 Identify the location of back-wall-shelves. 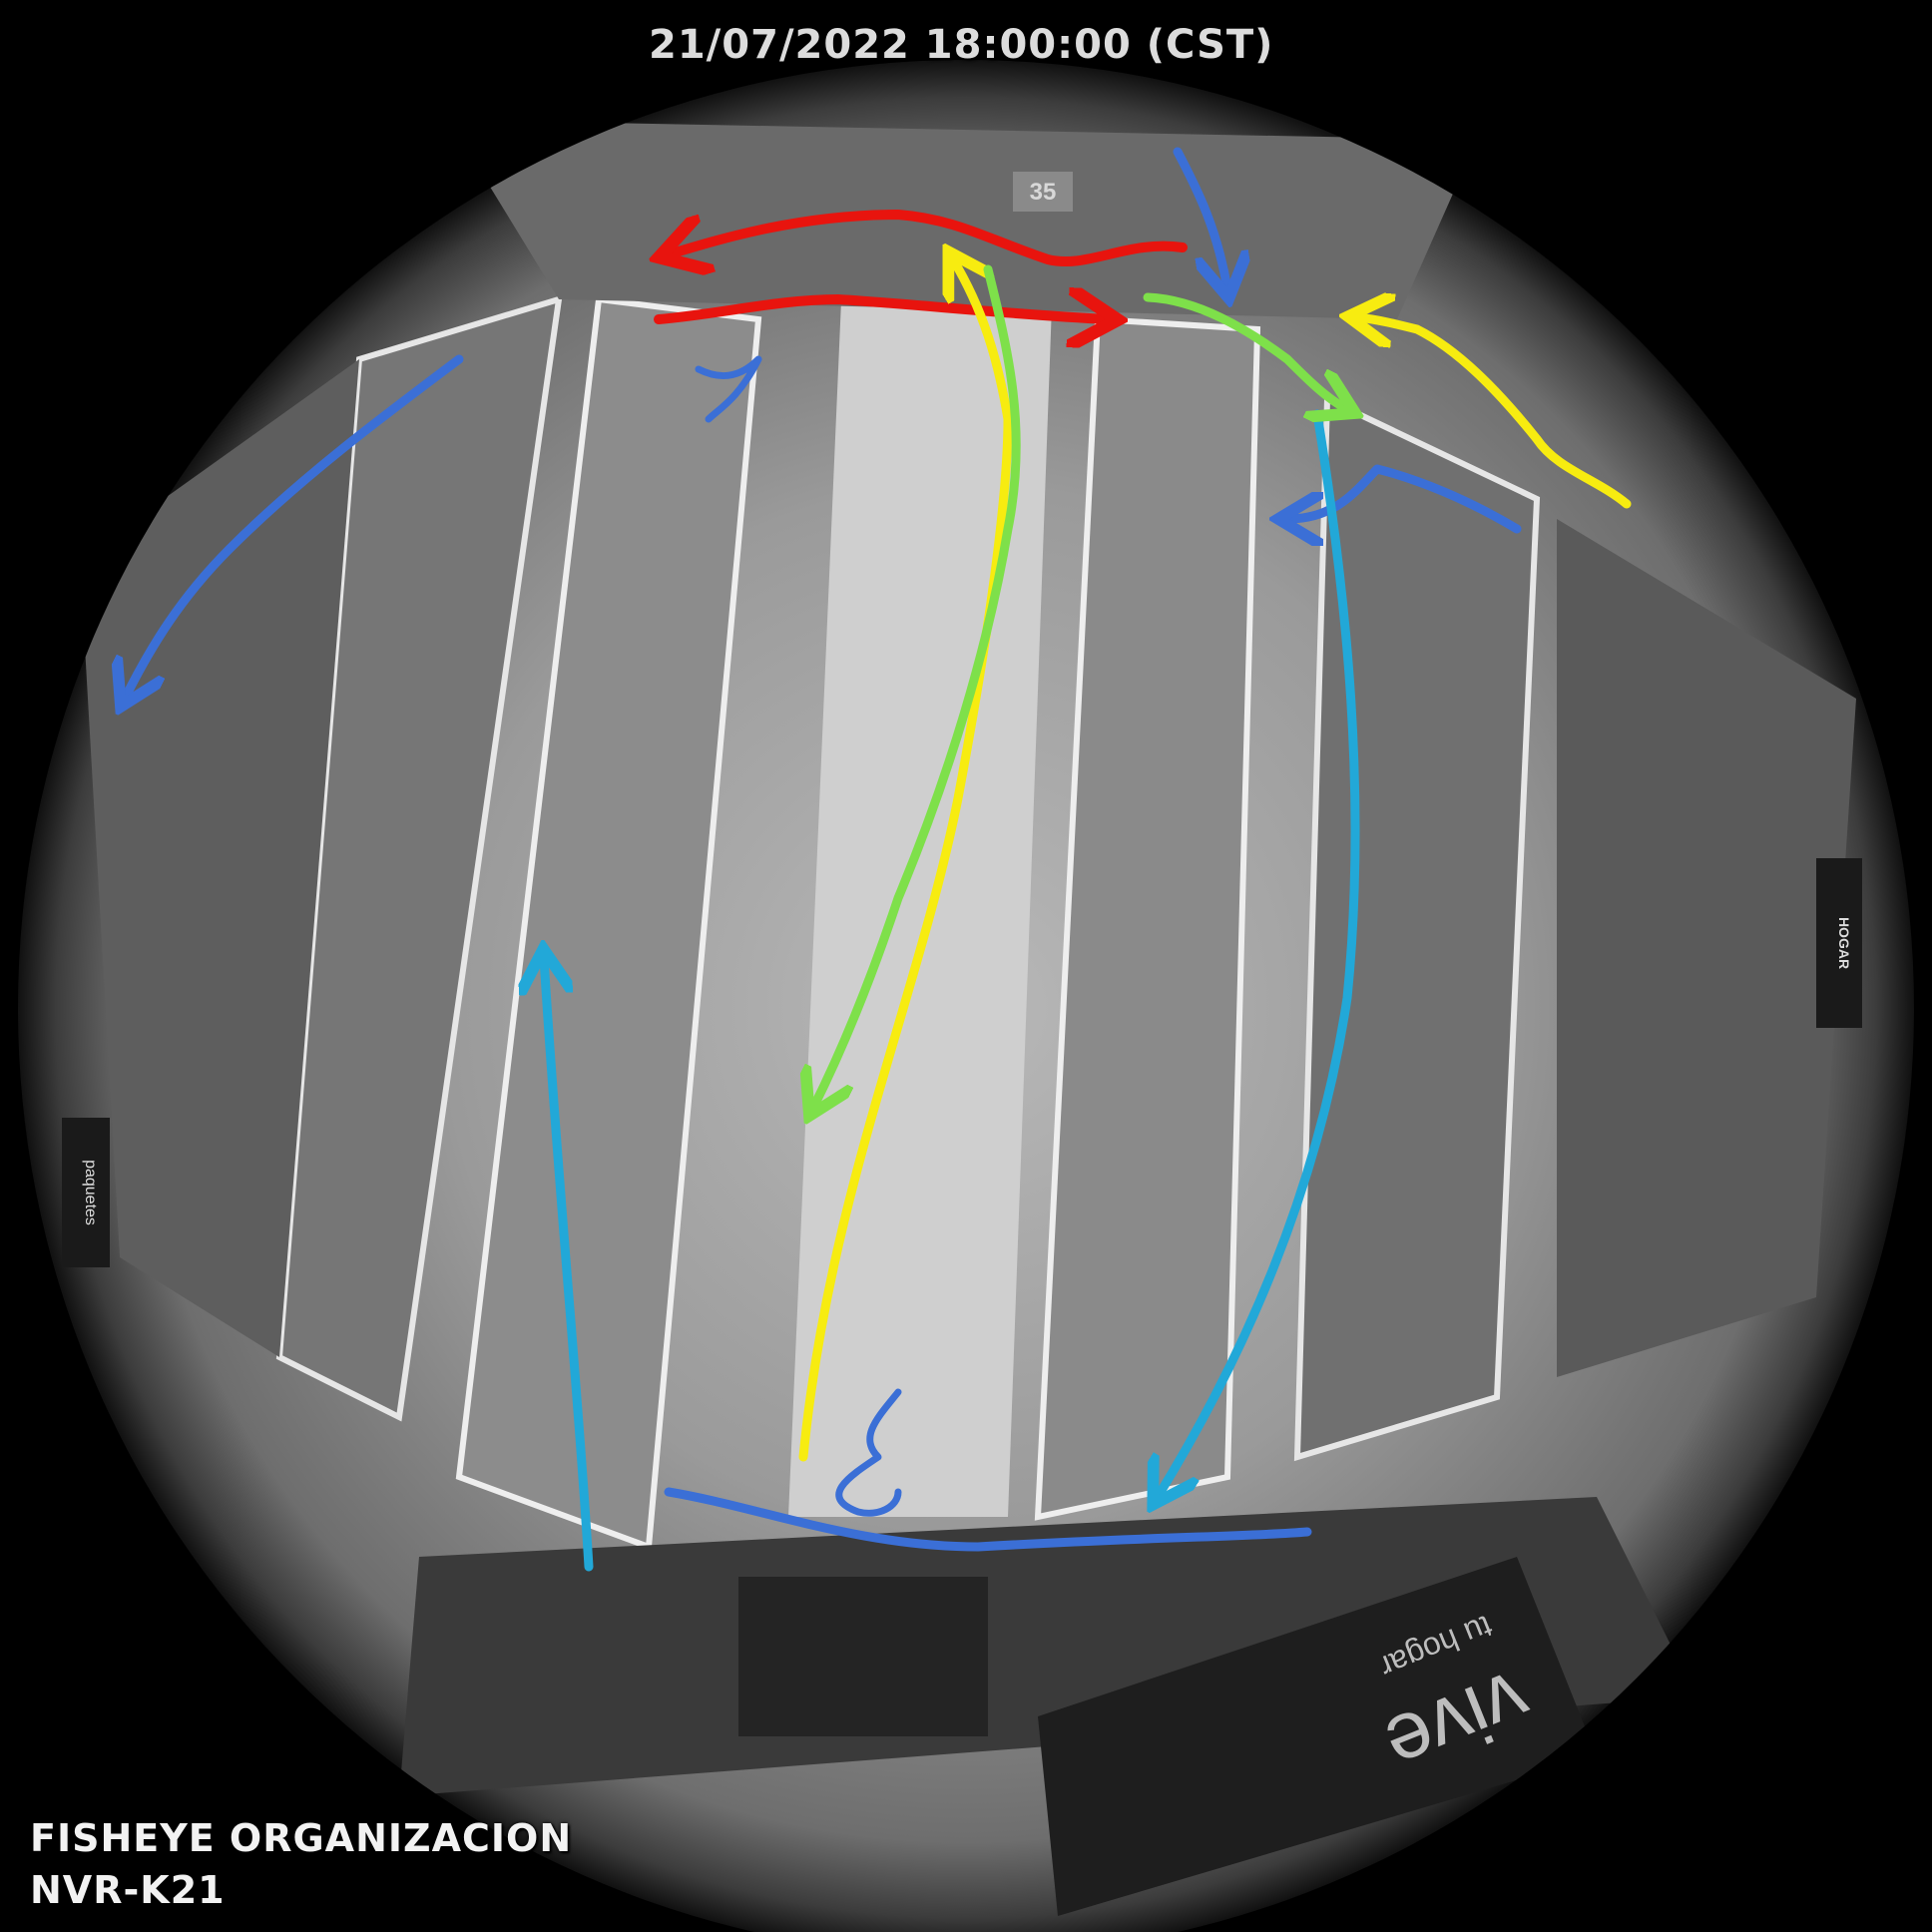
(963, 219).